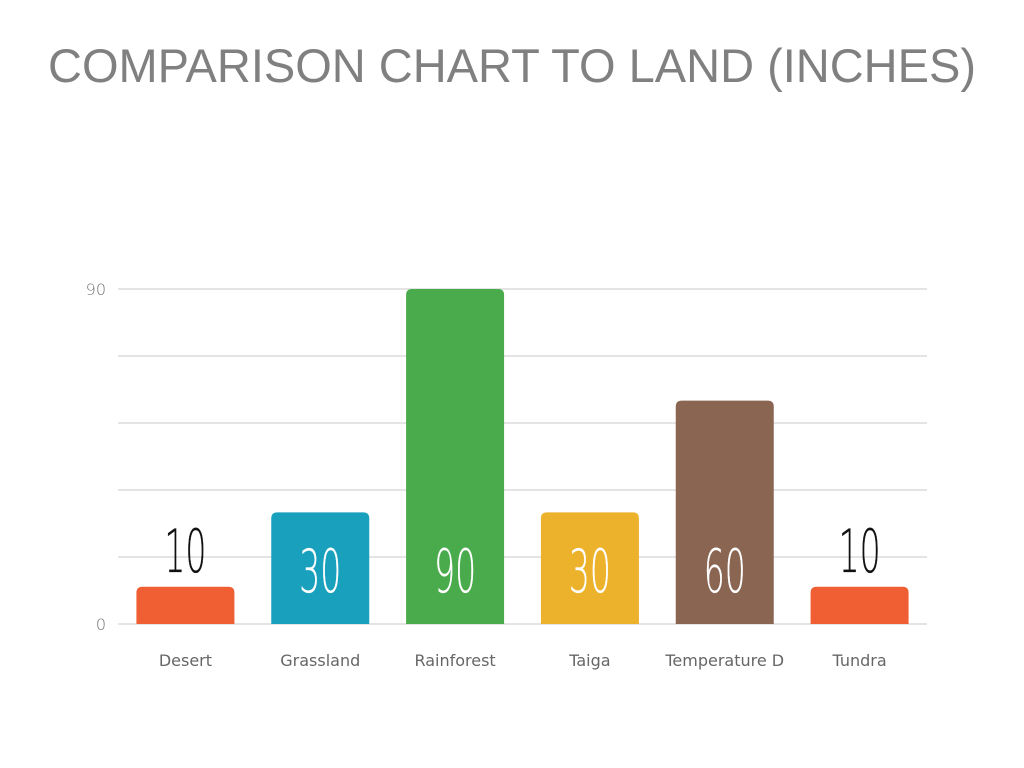 This screenshot has height=768, width=1024. I want to click on x-tick-label: Taiga, so click(589, 660).